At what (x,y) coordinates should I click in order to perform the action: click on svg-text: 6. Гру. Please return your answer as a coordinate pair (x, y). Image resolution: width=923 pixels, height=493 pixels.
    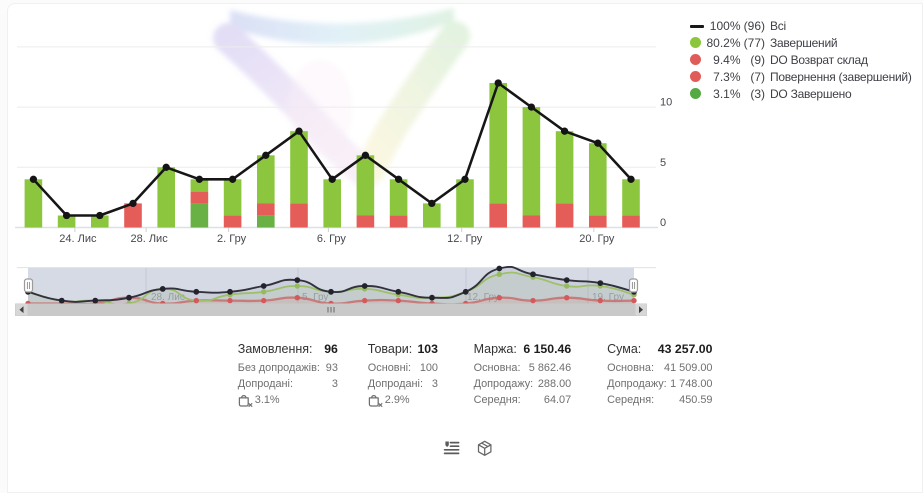
    Looking at the image, I should click on (332, 239).